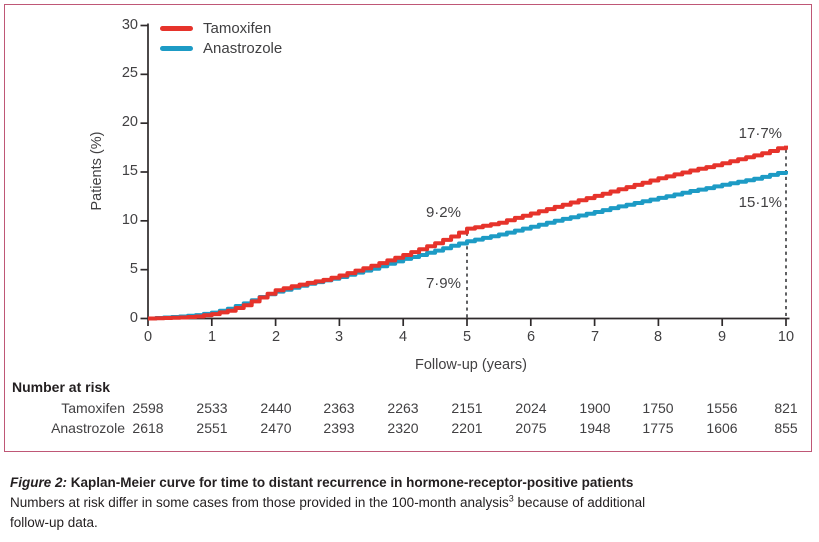  Describe the element at coordinates (760, 202) in the screenshot. I see `annotation-anastrozole-10yr: 15·1%` at that location.